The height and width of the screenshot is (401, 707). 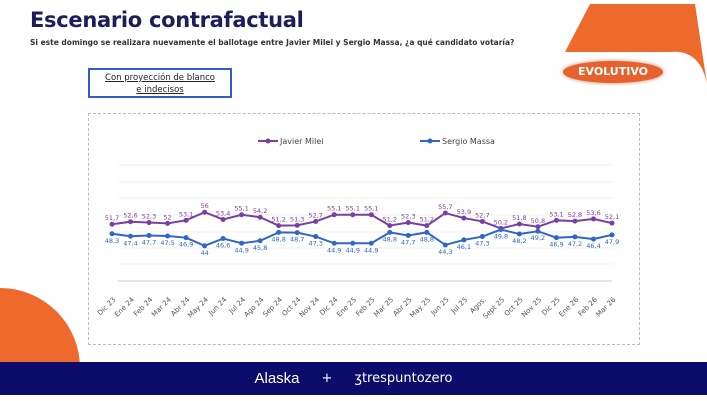 What do you see at coordinates (268, 141) in the screenshot?
I see `legend-marker` at bounding box center [268, 141].